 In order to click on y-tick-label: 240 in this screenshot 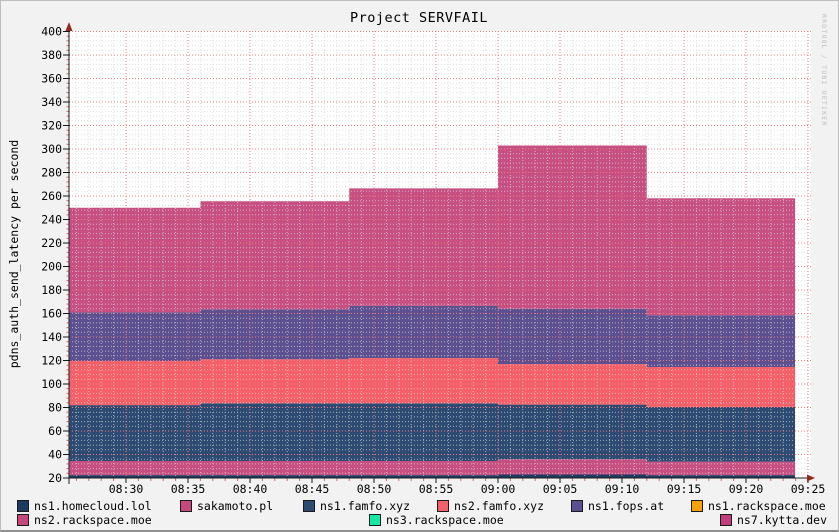, I will do `click(51, 220)`.